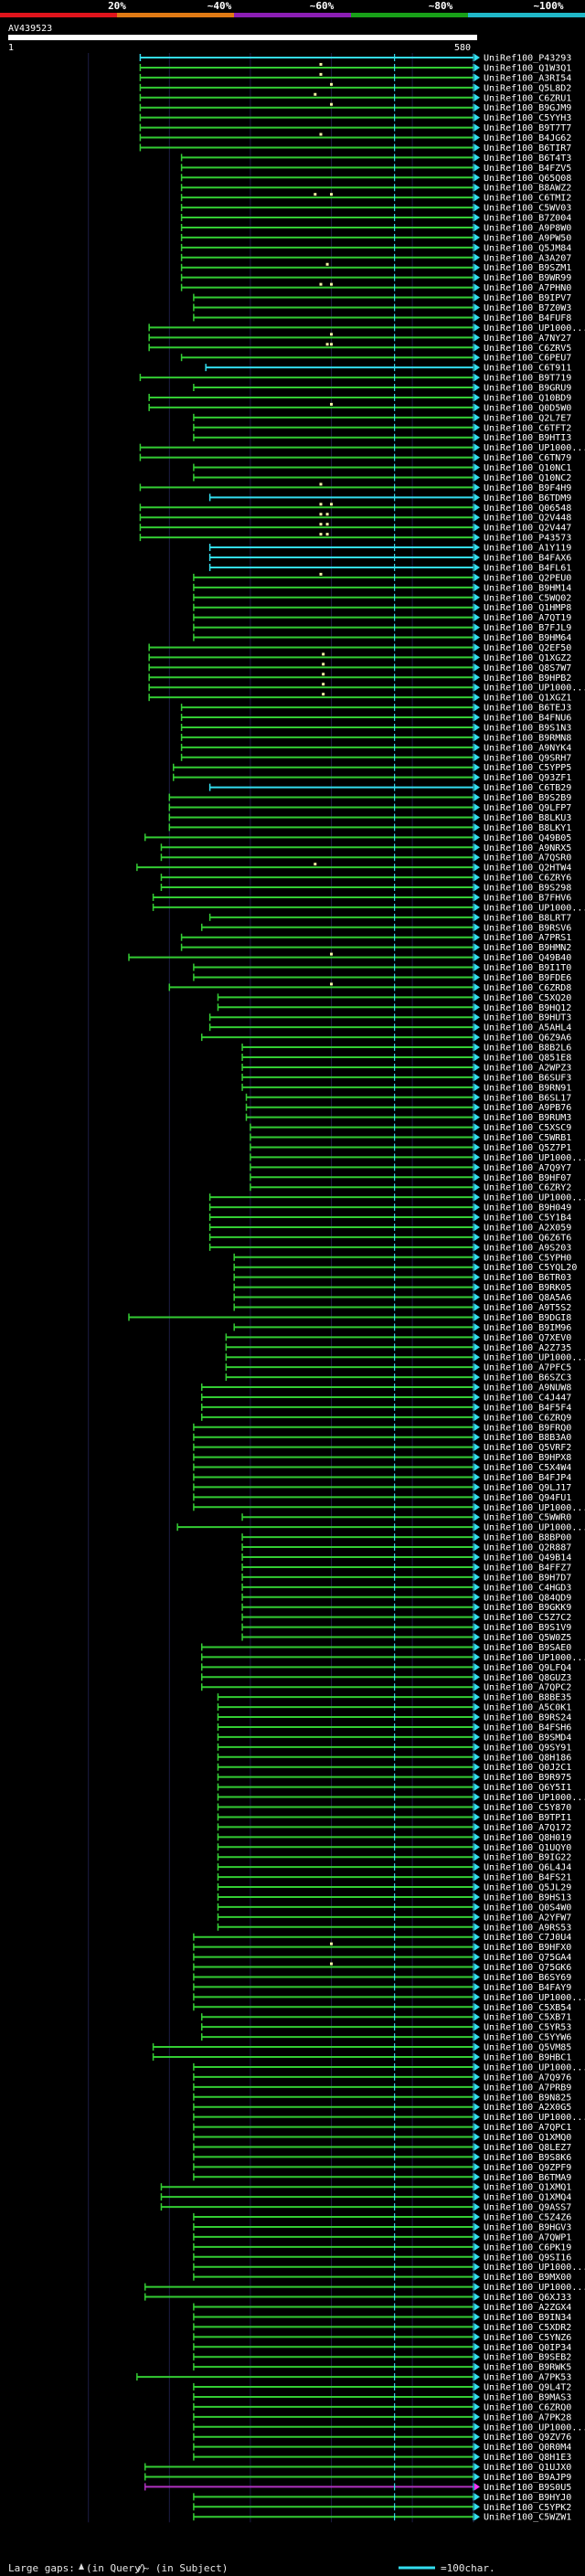 Image resolution: width=585 pixels, height=2576 pixels. What do you see at coordinates (528, 1768) in the screenshot?
I see `hit-label: UniRef100_Q0J2C1` at bounding box center [528, 1768].